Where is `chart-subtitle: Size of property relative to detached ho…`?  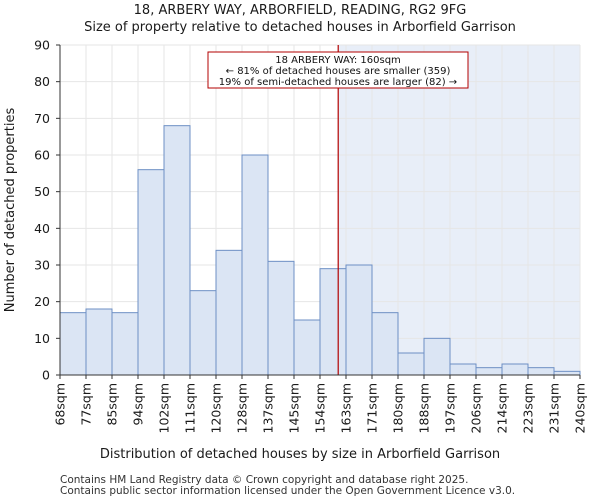 chart-subtitle: Size of property relative to detached ho… is located at coordinates (300, 27).